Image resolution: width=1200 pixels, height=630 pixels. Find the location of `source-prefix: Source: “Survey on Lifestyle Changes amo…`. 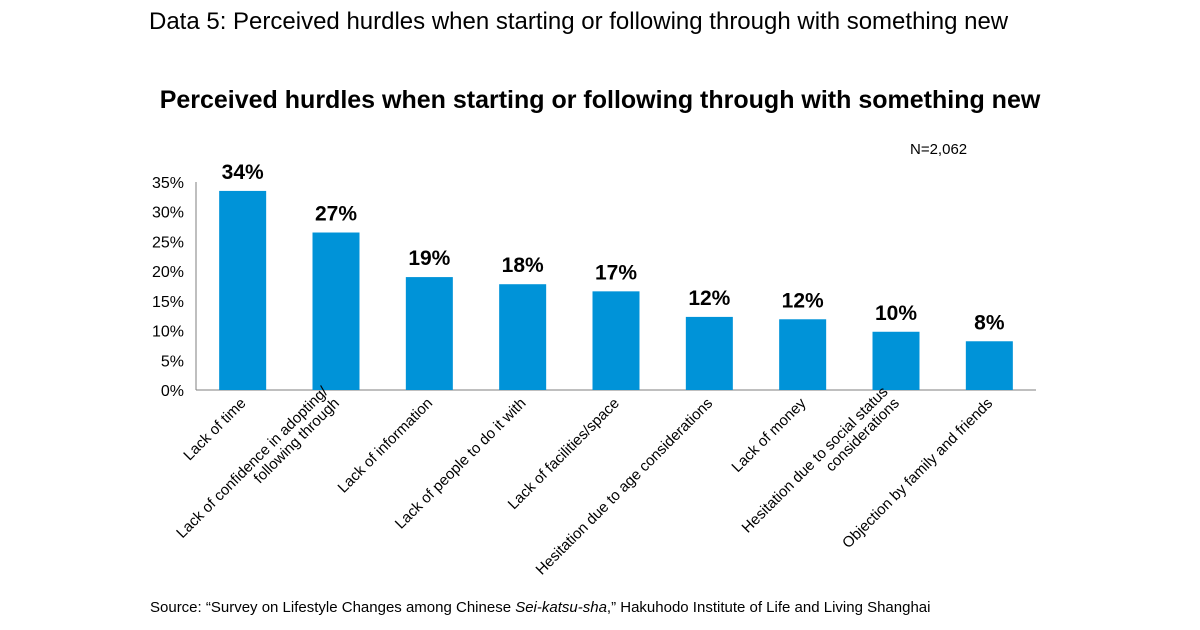

source-prefix: Source: “Survey on Lifestyle Changes amo… is located at coordinates (333, 607).